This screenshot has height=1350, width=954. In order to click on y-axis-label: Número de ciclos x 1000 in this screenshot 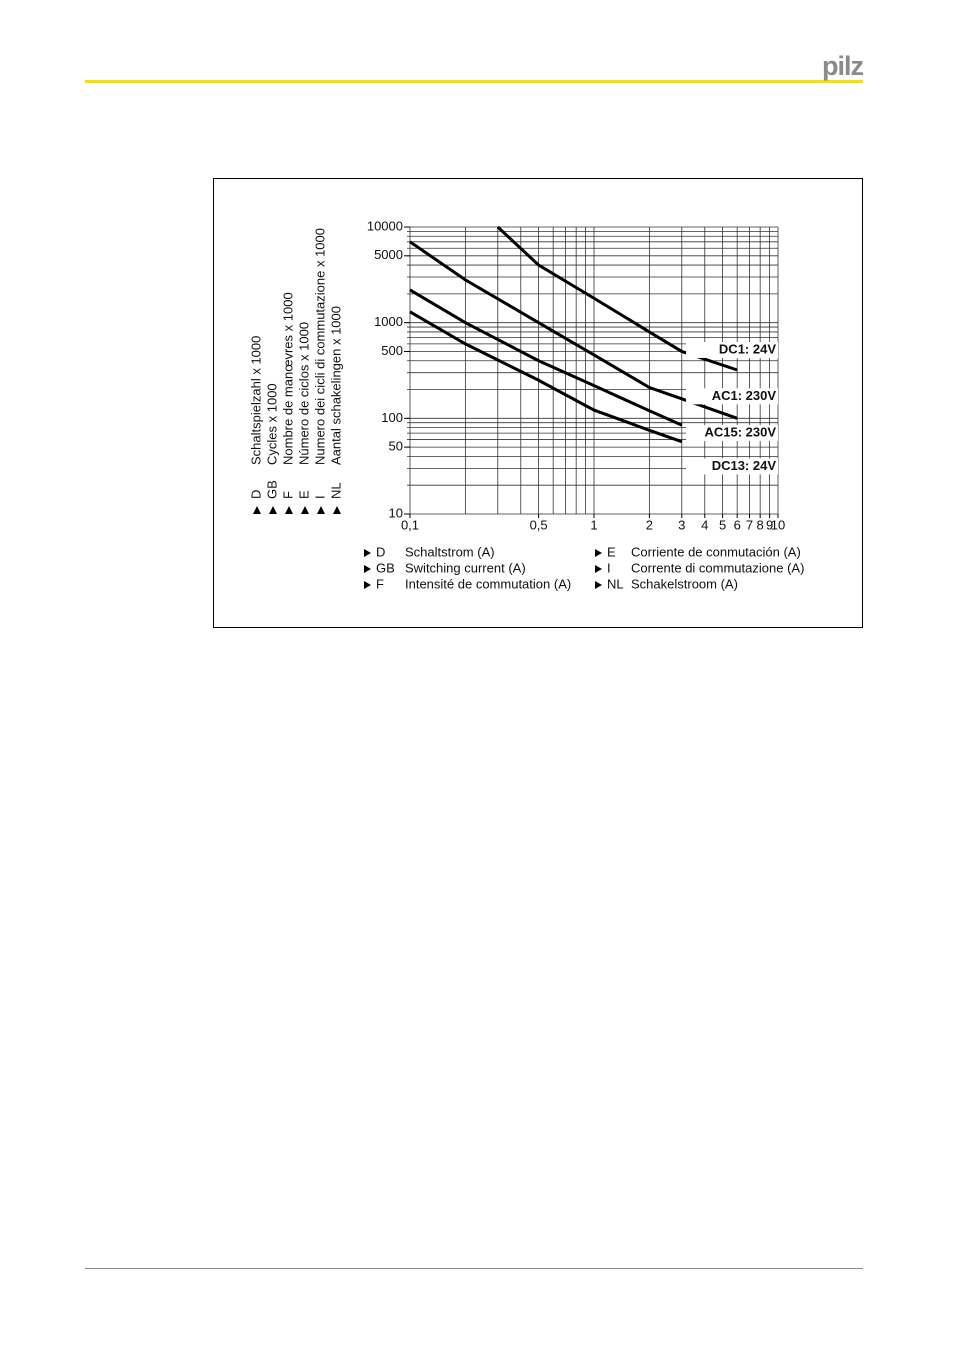, I will do `click(303, 393)`.